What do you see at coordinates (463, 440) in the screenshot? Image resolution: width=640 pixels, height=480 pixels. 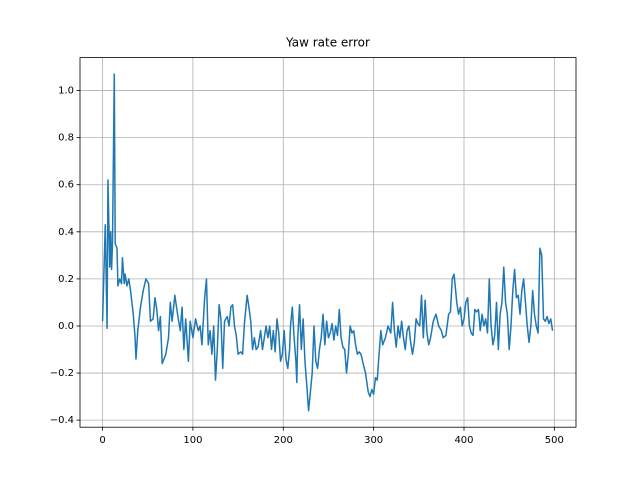 I see `x-tick-label: 400` at bounding box center [463, 440].